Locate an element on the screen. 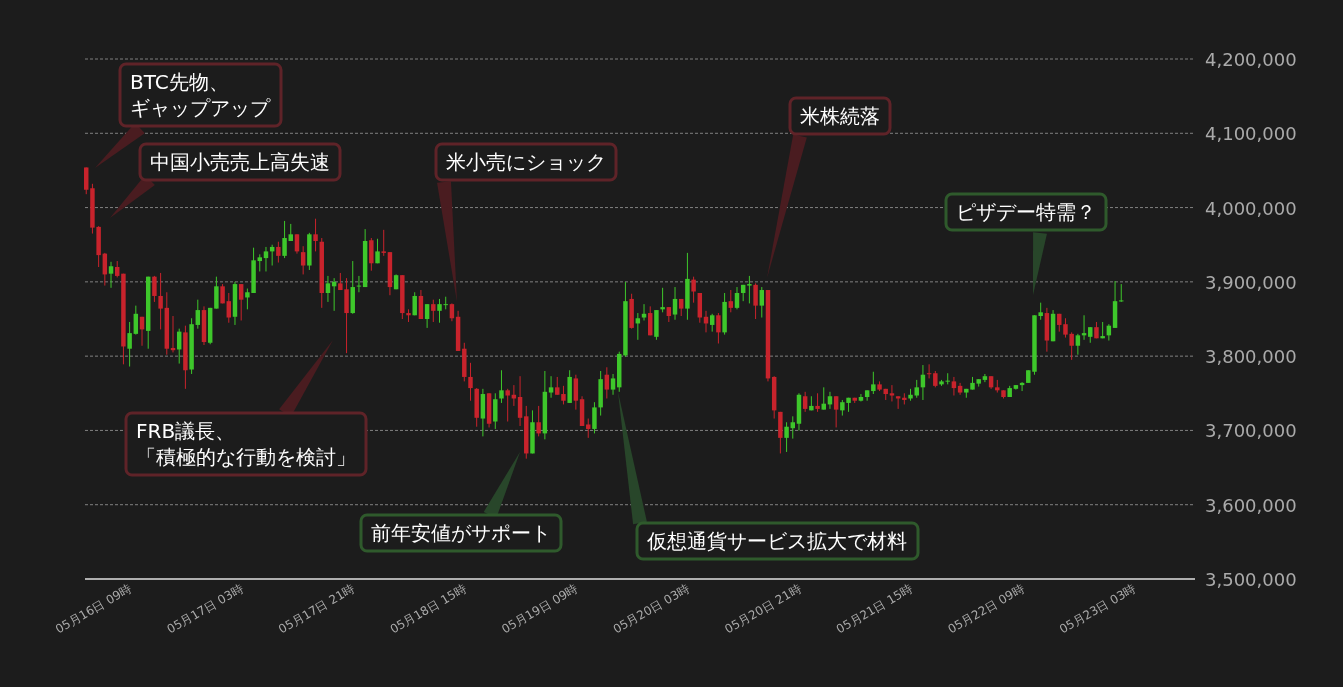  callout-text: BTC先物、ギャップアップ is located at coordinates (200, 95).